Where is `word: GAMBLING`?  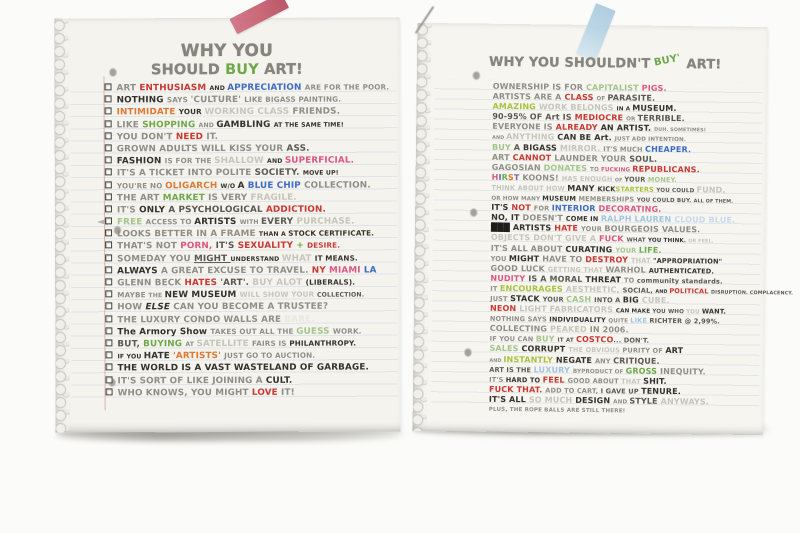
word: GAMBLING is located at coordinates (245, 124).